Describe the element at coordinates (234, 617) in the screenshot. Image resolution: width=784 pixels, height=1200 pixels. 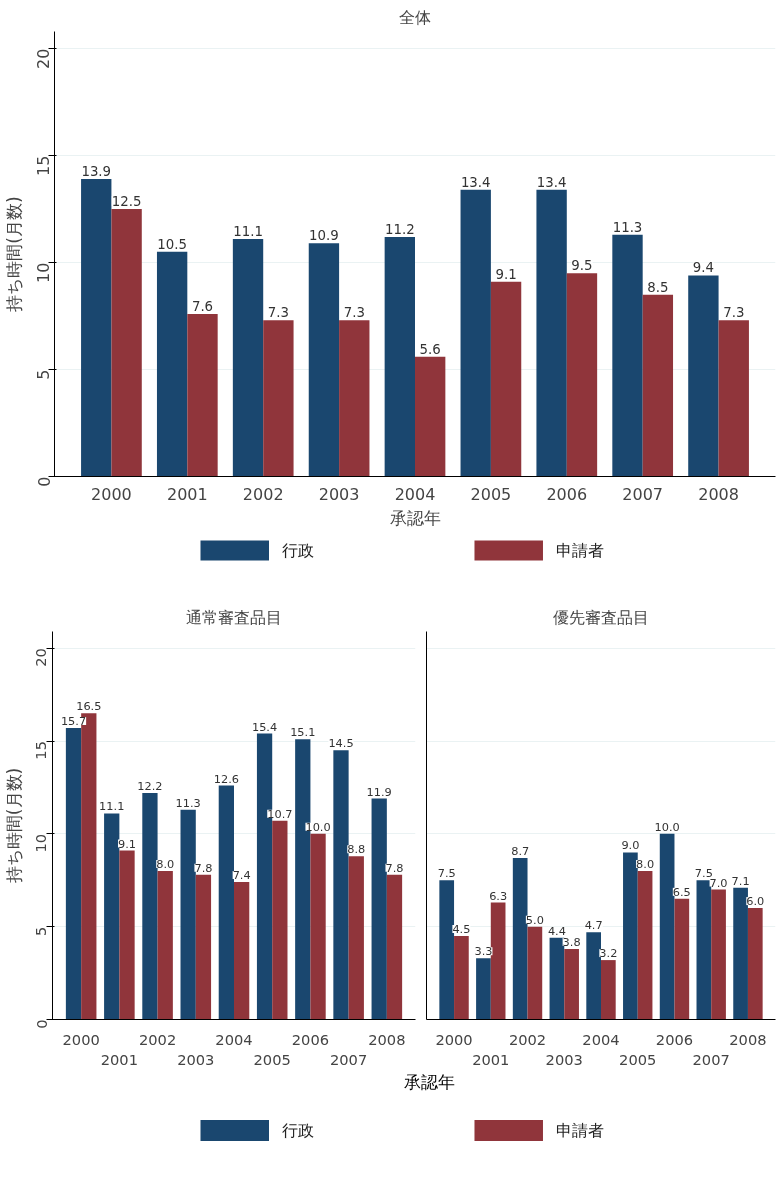
I see `chart-title: 通常審査品目` at that location.